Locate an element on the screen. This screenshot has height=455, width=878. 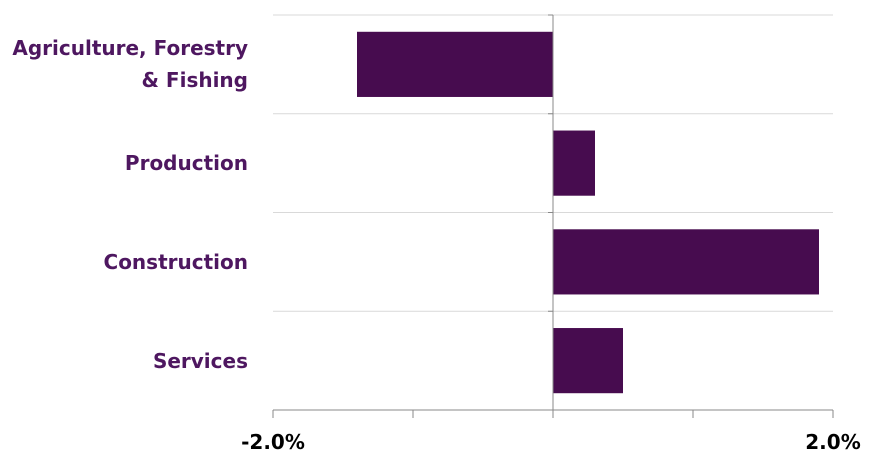
category-label: Agriculture, Forestry & Fishing is located at coordinates (130, 64).